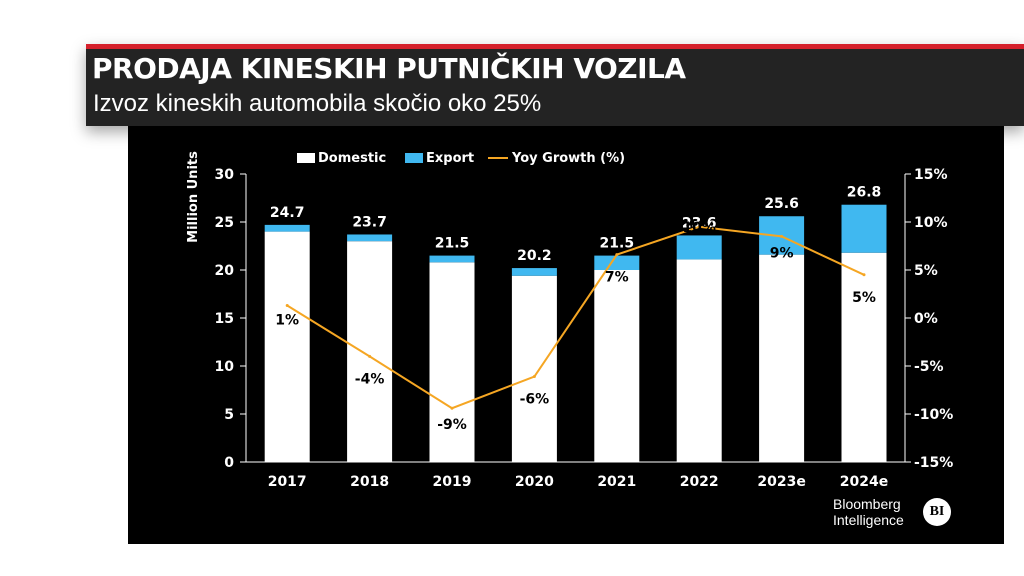 The width and height of the screenshot is (1024, 576). Describe the element at coordinates (225, 367) in the screenshot. I see `y-tick-label: 10` at that location.